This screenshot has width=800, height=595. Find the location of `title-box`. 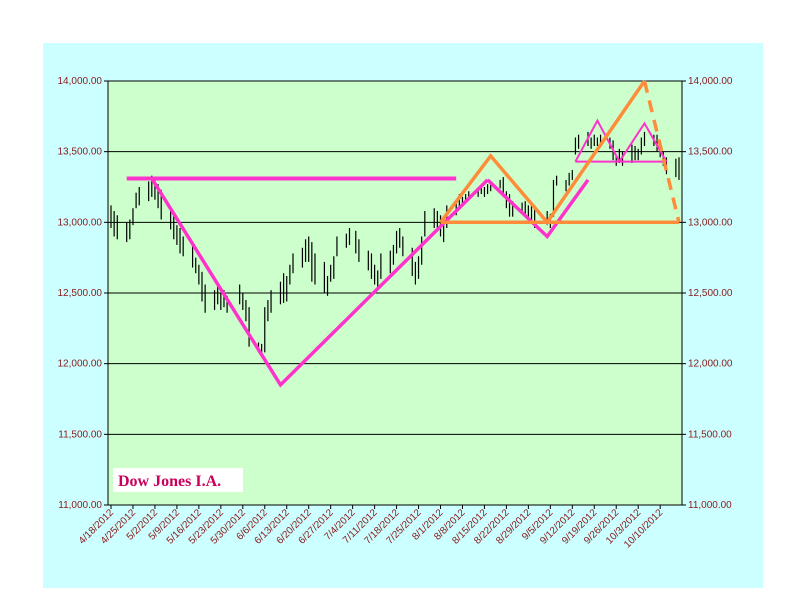

title-box is located at coordinates (178, 480).